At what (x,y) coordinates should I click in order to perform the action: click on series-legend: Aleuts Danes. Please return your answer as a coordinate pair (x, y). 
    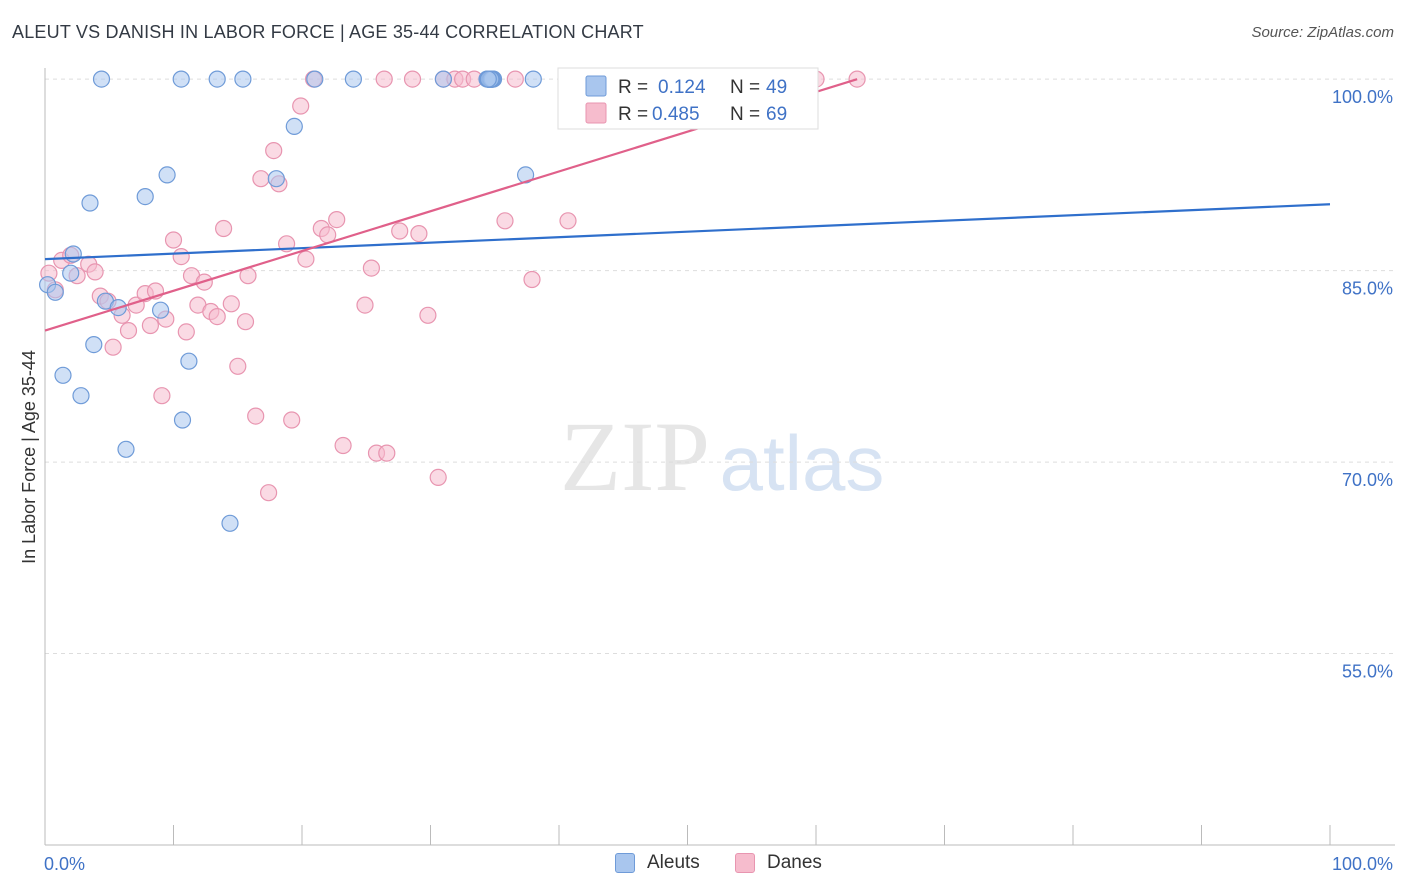
    Looking at the image, I should click on (703, 865).